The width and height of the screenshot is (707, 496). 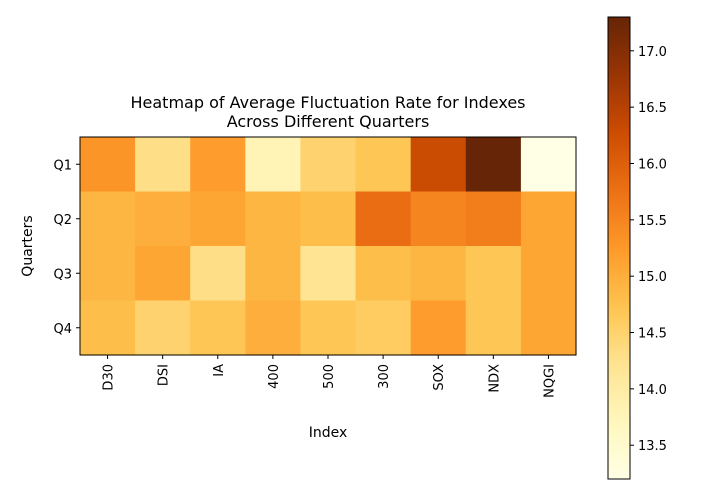 What do you see at coordinates (384, 376) in the screenshot?
I see `x-tick-label: 300` at bounding box center [384, 376].